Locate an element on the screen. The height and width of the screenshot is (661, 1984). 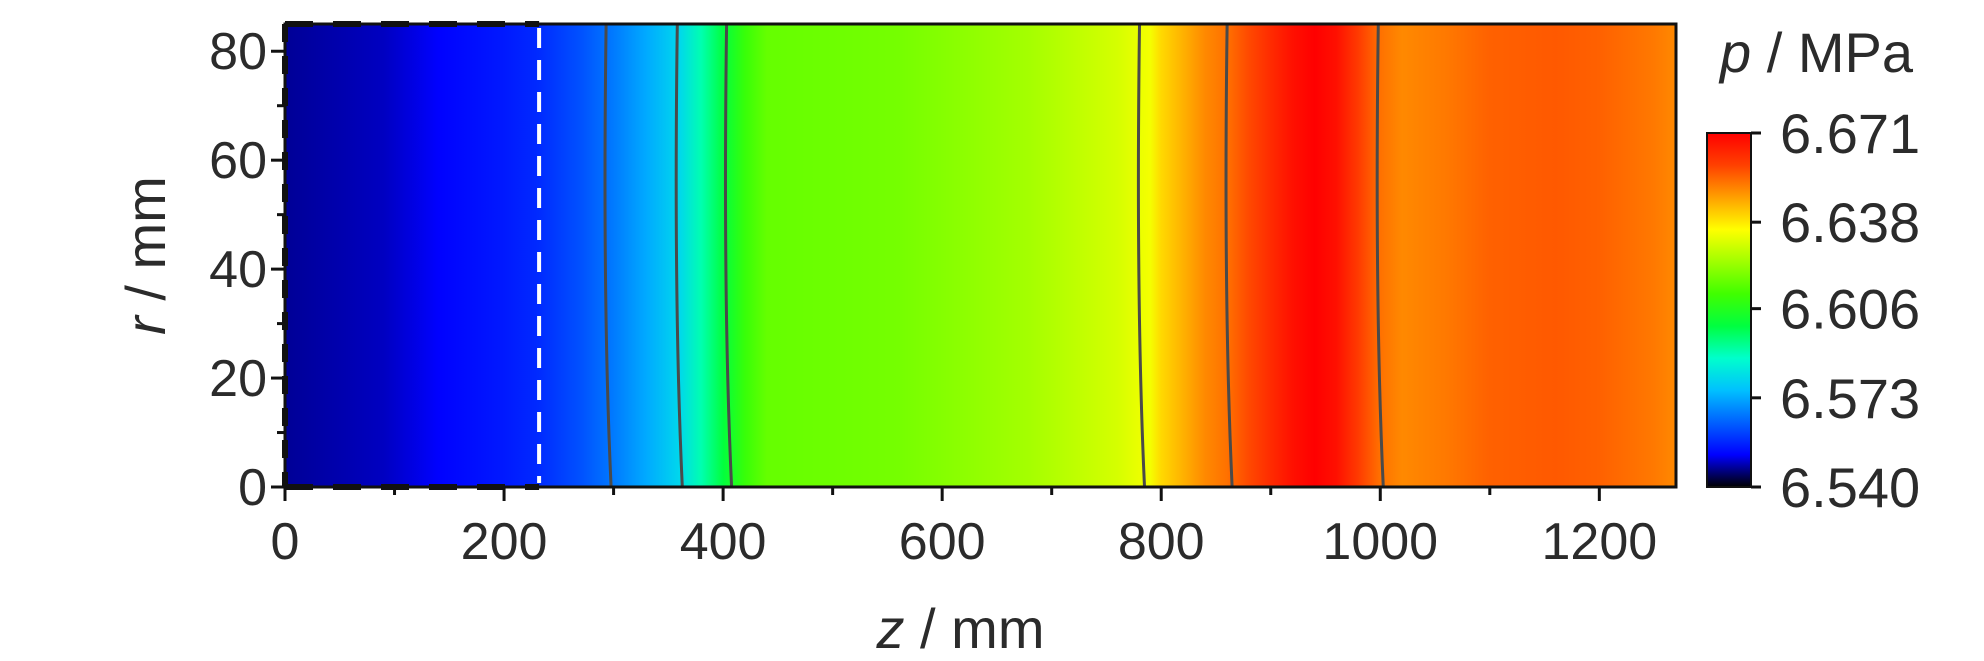
x-axis-variable: z is located at coordinates (890, 628).